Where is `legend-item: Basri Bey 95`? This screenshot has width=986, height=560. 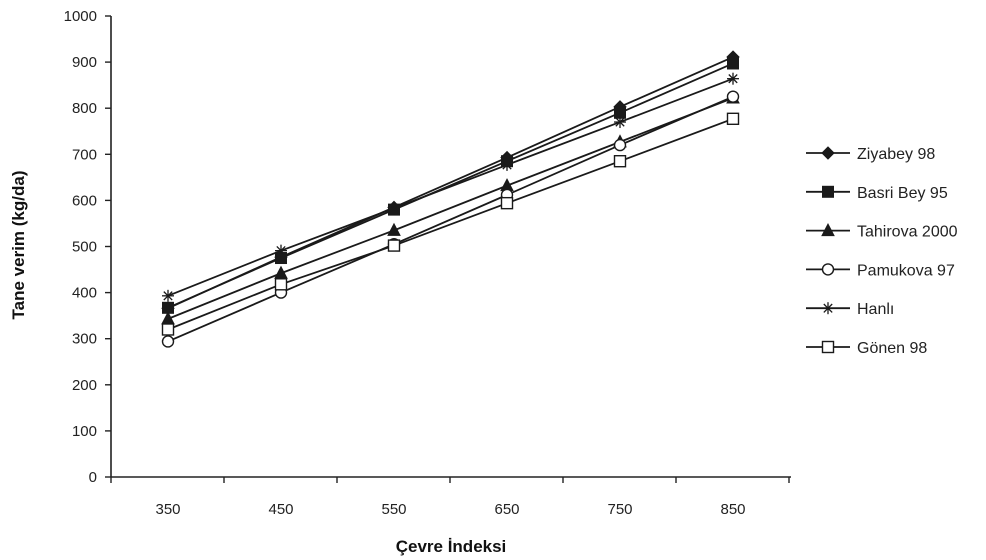 legend-item: Basri Bey 95 is located at coordinates (877, 193).